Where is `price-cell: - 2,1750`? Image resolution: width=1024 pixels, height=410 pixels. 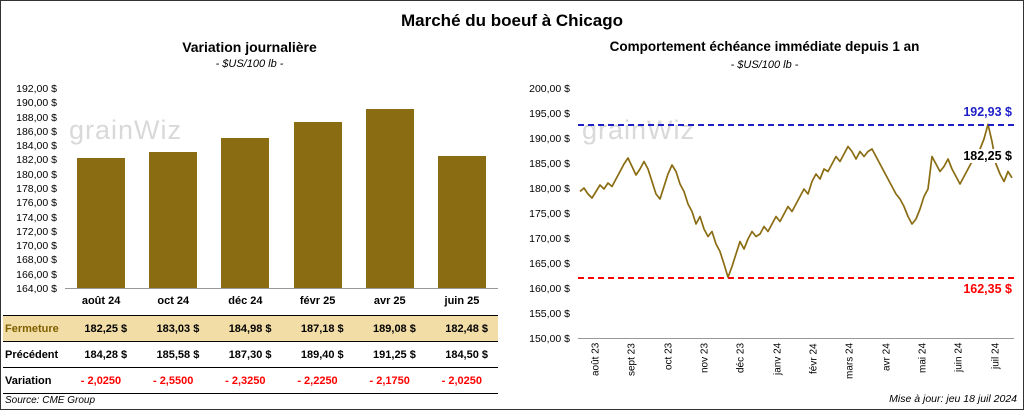 price-cell: - 2,1750 is located at coordinates (389, 380).